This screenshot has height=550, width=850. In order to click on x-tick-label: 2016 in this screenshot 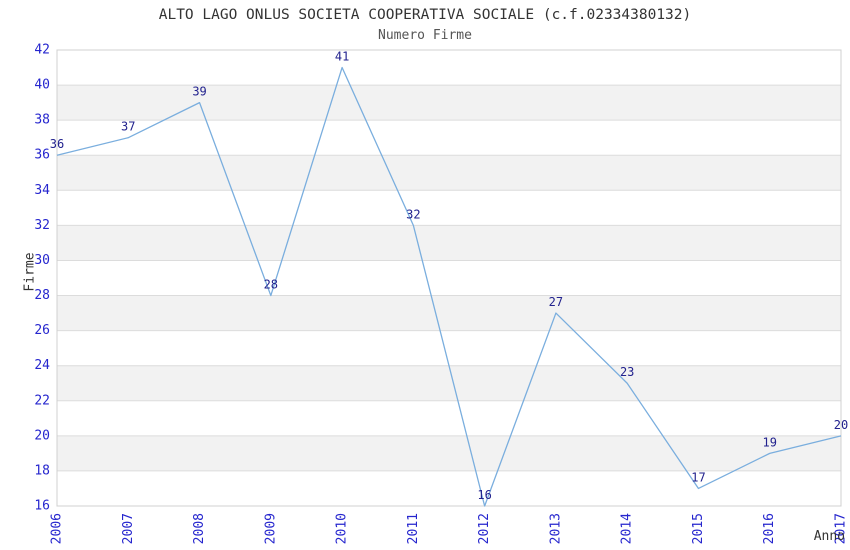, I will do `click(769, 528)`.